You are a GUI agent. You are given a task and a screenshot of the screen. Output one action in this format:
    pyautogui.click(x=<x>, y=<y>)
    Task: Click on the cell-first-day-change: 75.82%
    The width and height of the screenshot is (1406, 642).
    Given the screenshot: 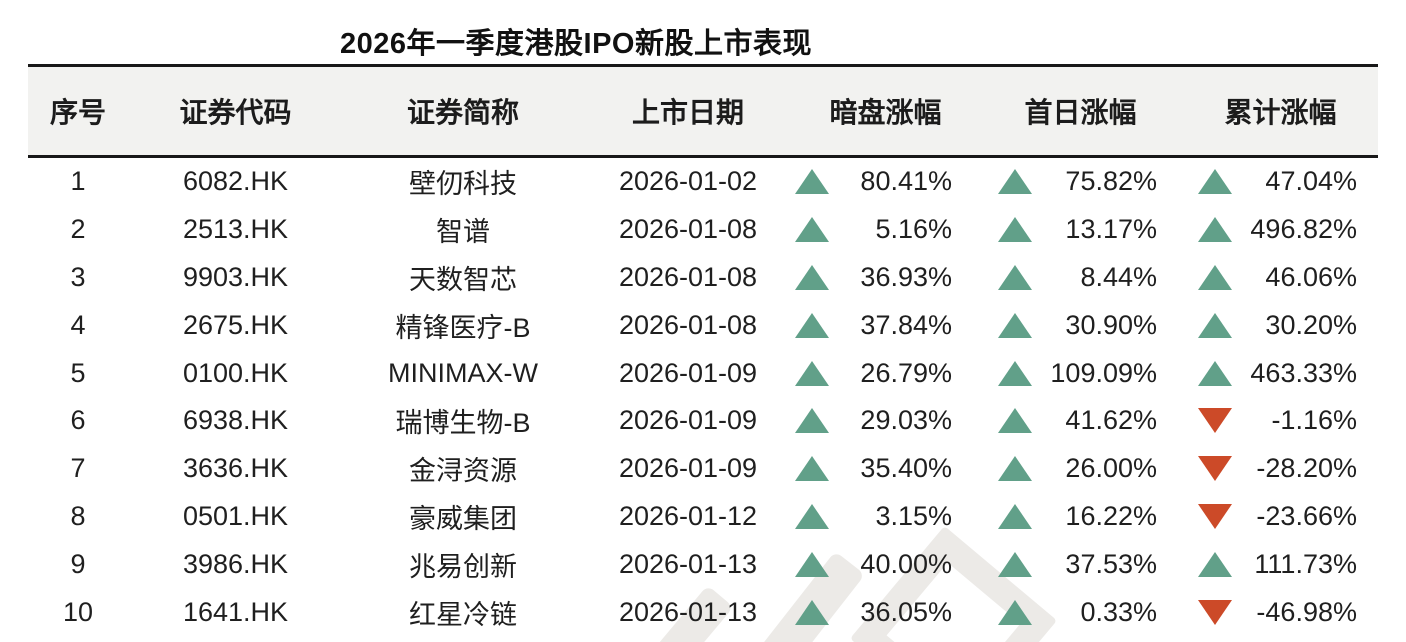 What is the action you would take?
    pyautogui.click(x=1080, y=181)
    